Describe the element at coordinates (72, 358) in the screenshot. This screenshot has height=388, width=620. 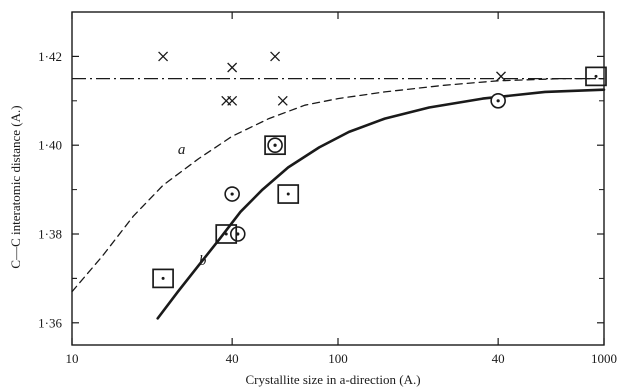
I see `x-tick-label: 10` at that location.